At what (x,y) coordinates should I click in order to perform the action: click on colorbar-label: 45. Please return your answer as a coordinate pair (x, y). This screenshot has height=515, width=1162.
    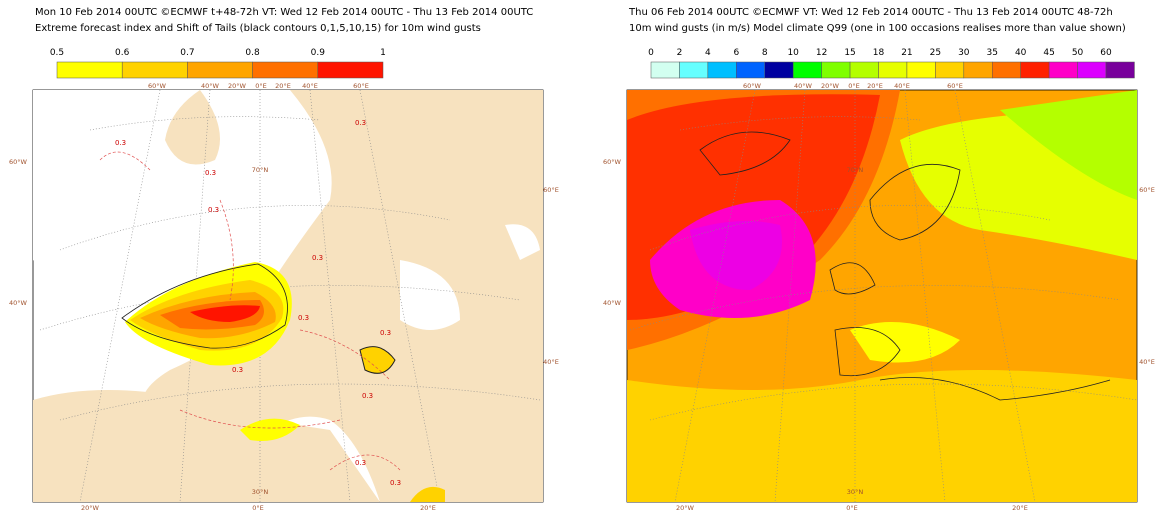
    Looking at the image, I should click on (1048, 53).